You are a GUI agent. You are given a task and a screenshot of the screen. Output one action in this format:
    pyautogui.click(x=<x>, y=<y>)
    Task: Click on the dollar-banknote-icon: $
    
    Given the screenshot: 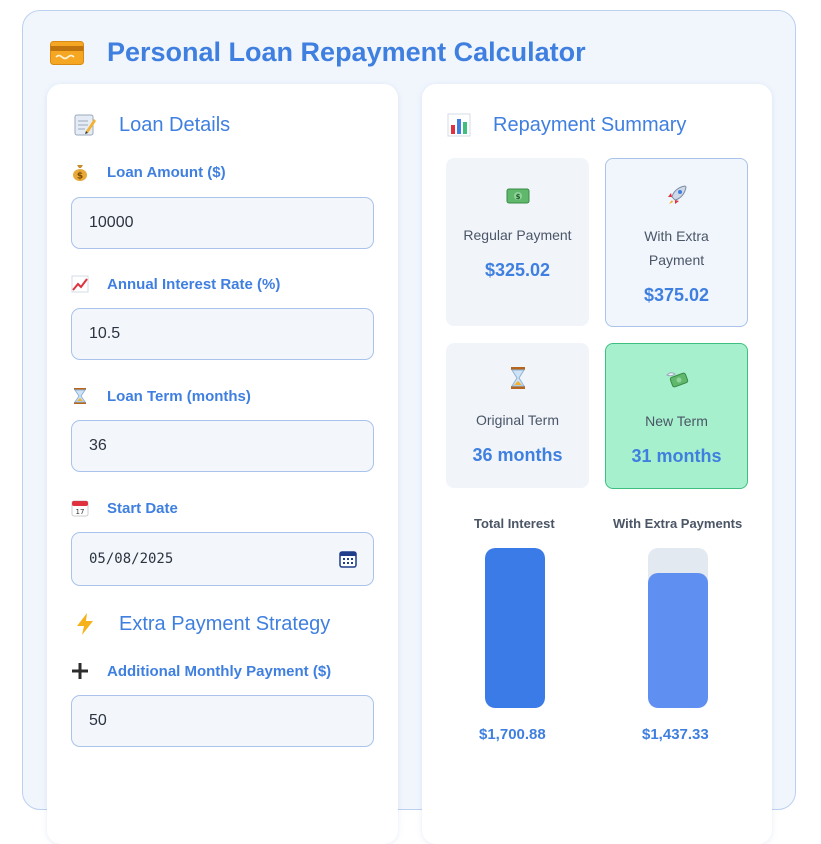 What is the action you would take?
    pyautogui.click(x=517, y=196)
    